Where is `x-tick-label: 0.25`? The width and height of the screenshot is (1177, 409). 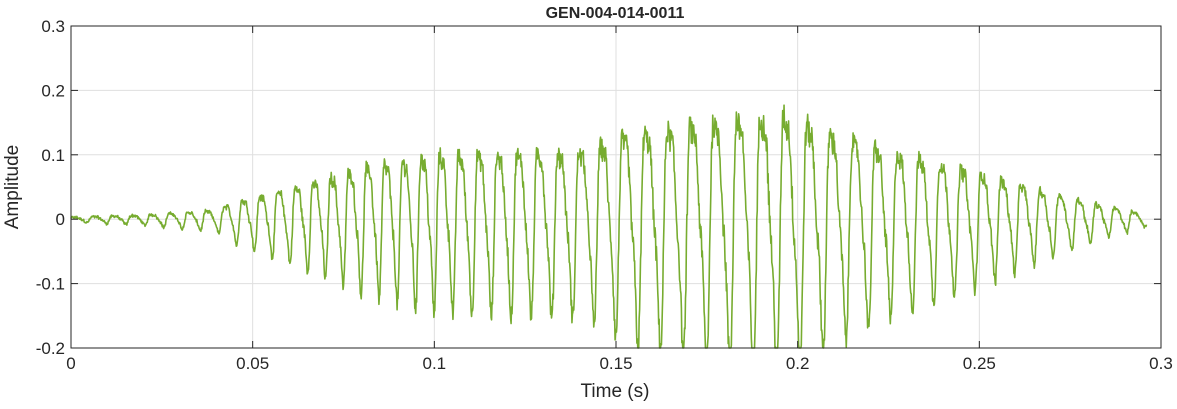
x-tick-label: 0.25 is located at coordinates (979, 363).